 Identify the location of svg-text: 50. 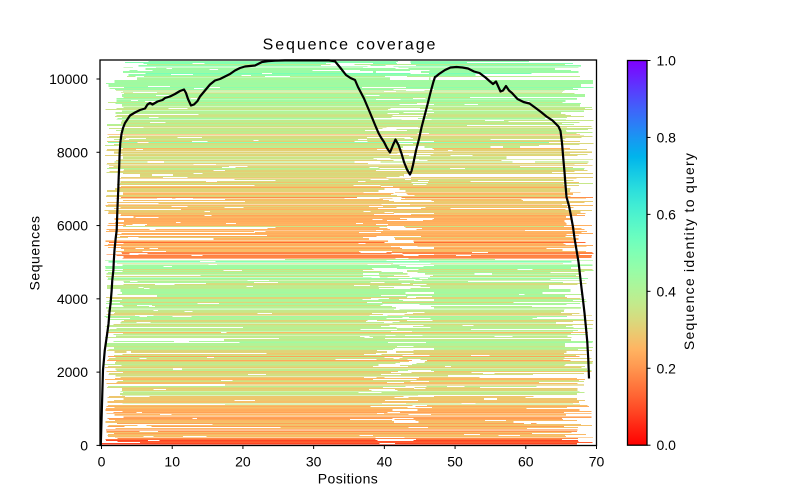
(455, 462).